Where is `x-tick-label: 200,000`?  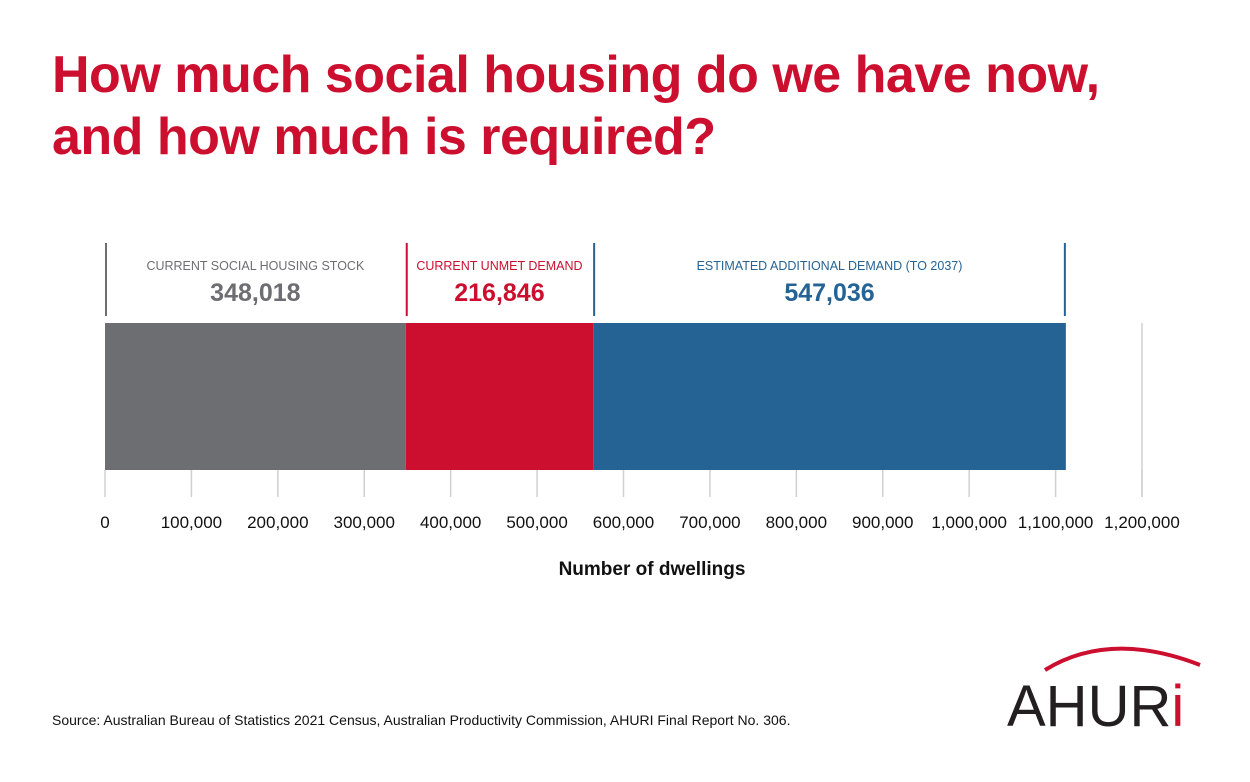 x-tick-label: 200,000 is located at coordinates (277, 522).